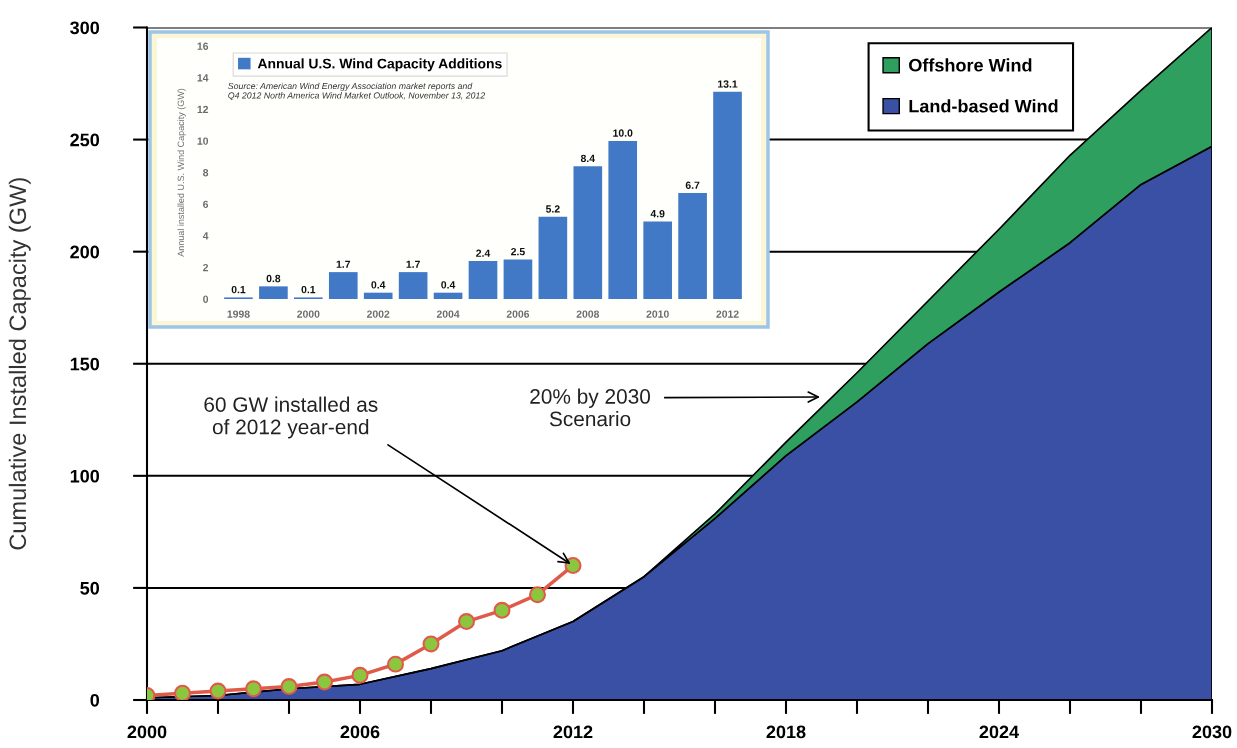 The height and width of the screenshot is (748, 1237). I want to click on data-label: 10.0, so click(623, 133).